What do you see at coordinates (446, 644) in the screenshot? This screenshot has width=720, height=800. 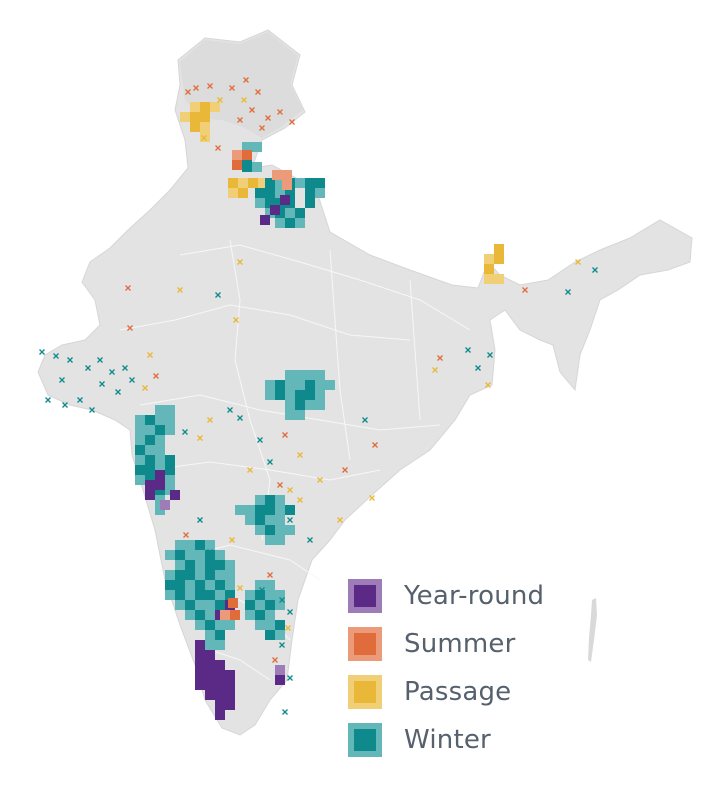 I see `legend-item-summer: Summer` at bounding box center [446, 644].